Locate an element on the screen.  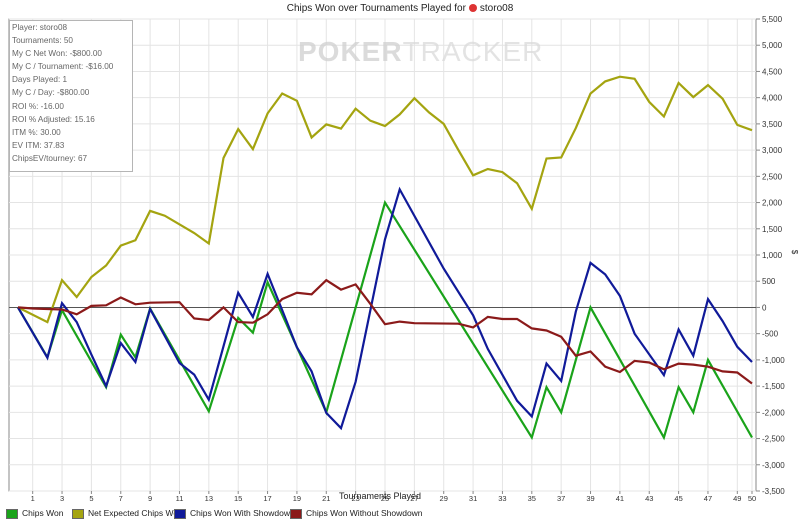
y-tick-label: 4,500 is located at coordinates (772, 71).